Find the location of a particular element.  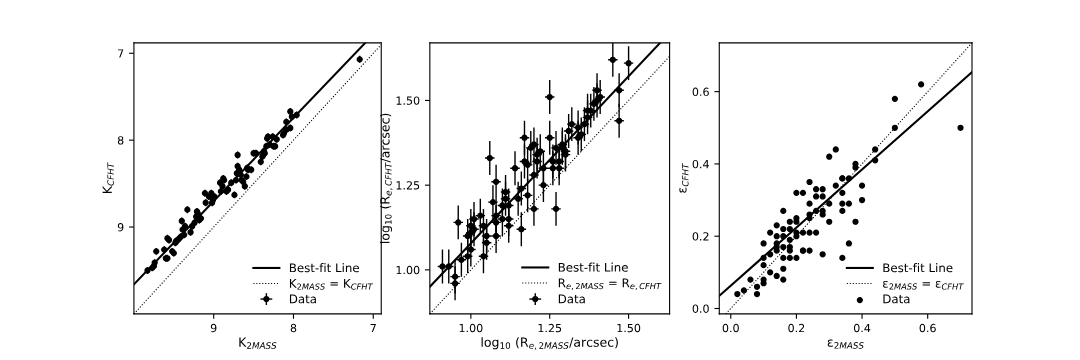

y-tick-label: 9 is located at coordinates (120, 227).